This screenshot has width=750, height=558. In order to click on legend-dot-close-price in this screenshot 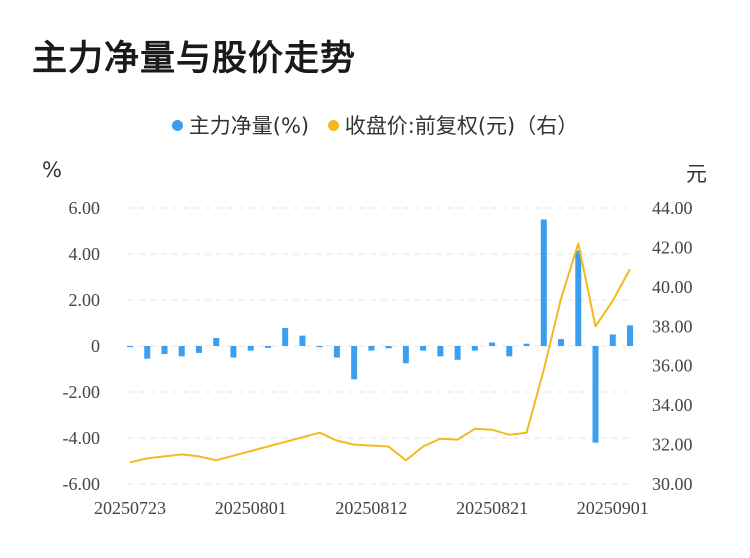, I will do `click(333, 125)`.